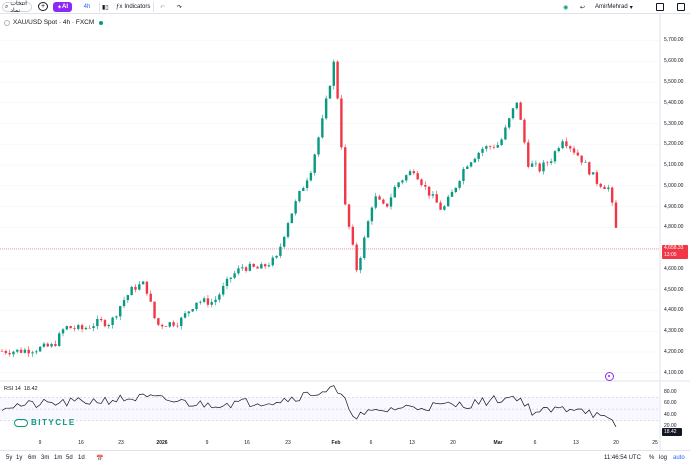 The image size is (690, 464). What do you see at coordinates (40, 443) in the screenshot?
I see `time-axis-label: 9` at bounding box center [40, 443].